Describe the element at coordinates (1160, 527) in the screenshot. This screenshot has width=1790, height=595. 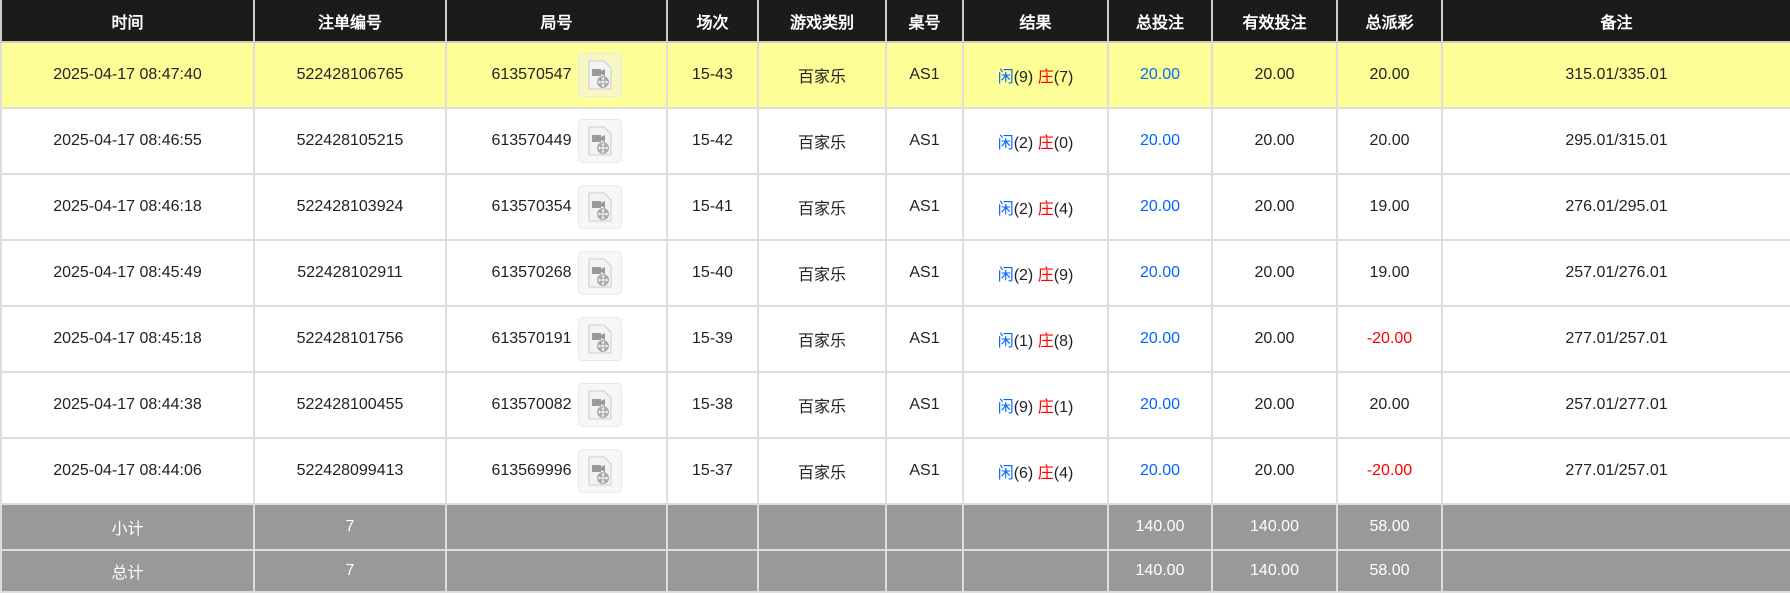
I see `subtotal-total-bet: 140.00` at that location.